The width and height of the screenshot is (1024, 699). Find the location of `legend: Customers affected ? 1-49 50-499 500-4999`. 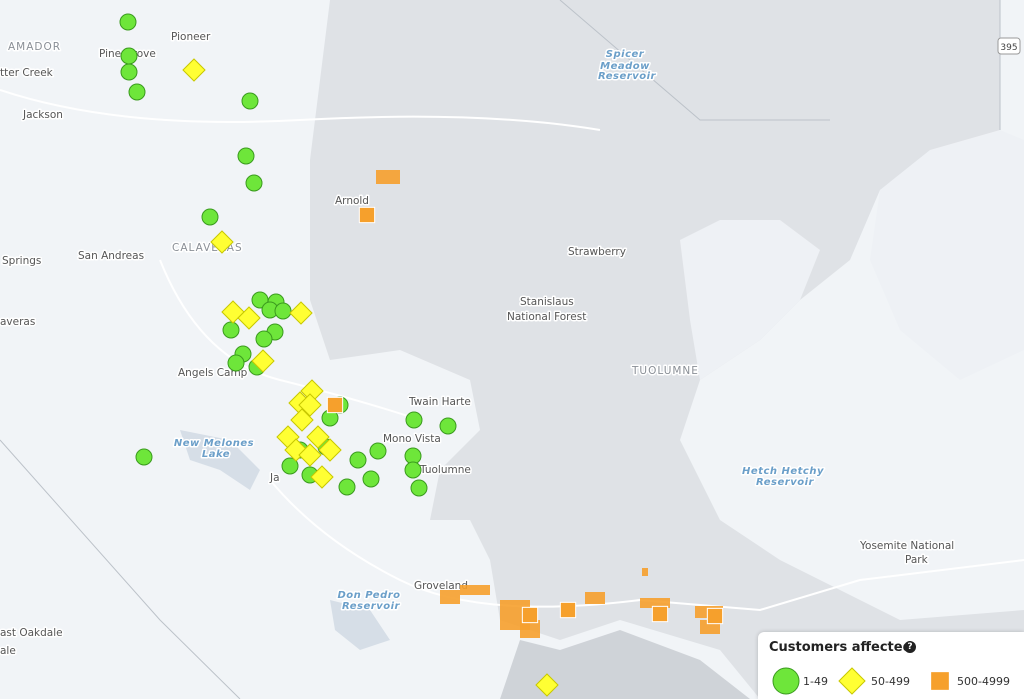

legend: Customers affected ? 1-49 50-499 500-4999 is located at coordinates (891, 665).